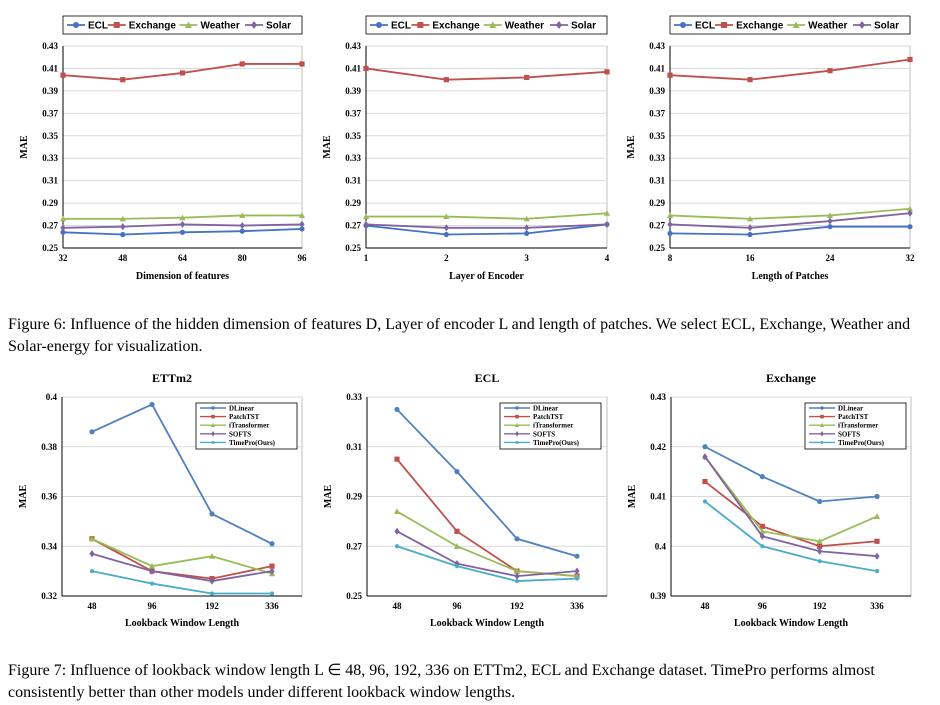 The width and height of the screenshot is (940, 705). Describe the element at coordinates (790, 69) in the screenshot. I see `series-line-exchange` at that location.